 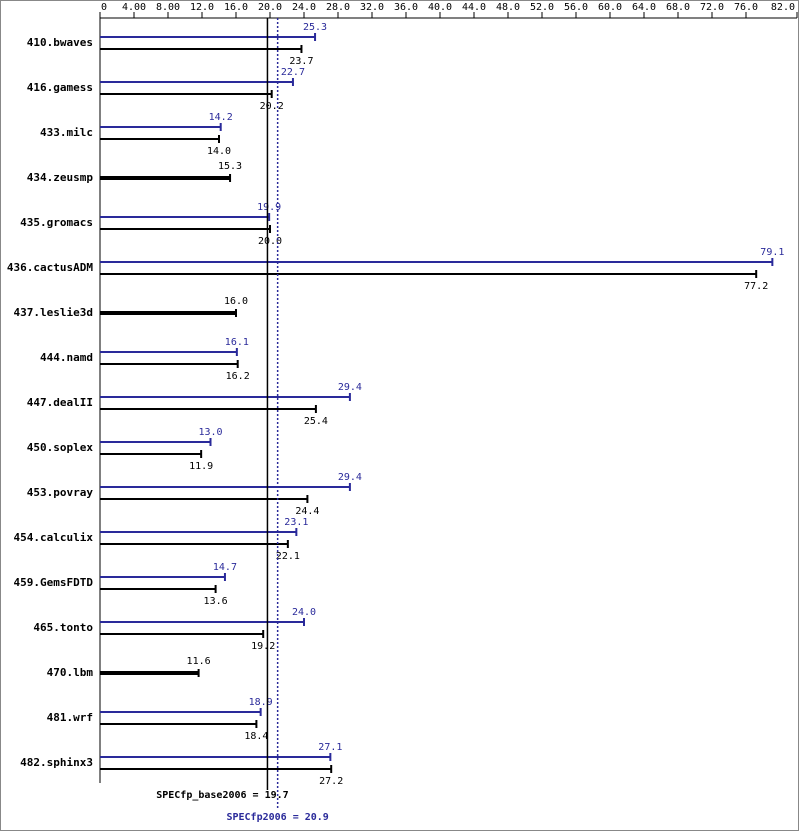 What do you see at coordinates (63, 627) in the screenshot?
I see `category-label: 465.tonto` at bounding box center [63, 627].